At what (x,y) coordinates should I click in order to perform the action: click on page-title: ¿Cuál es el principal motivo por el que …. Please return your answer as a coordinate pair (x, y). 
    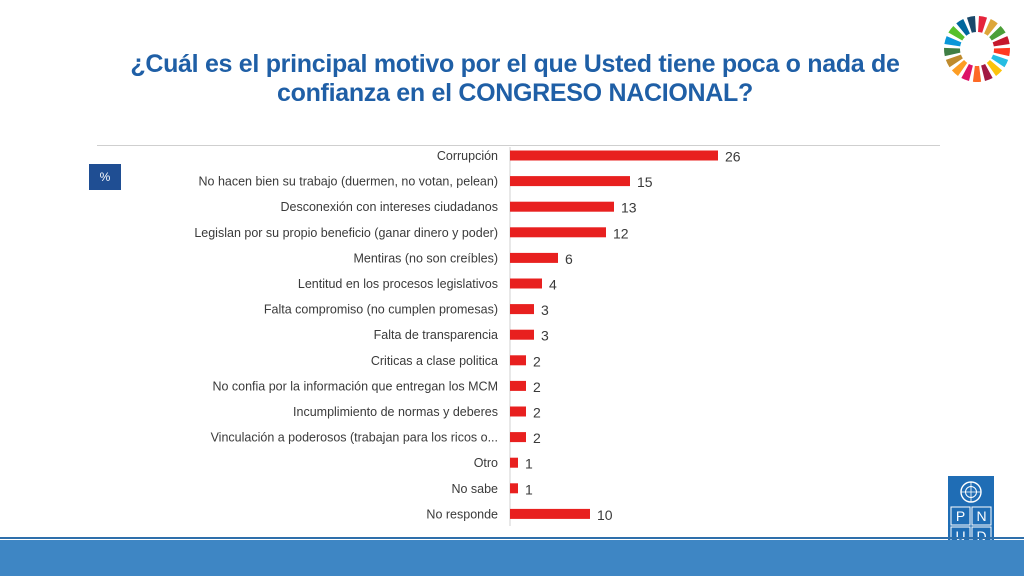
    Looking at the image, I should click on (515, 78).